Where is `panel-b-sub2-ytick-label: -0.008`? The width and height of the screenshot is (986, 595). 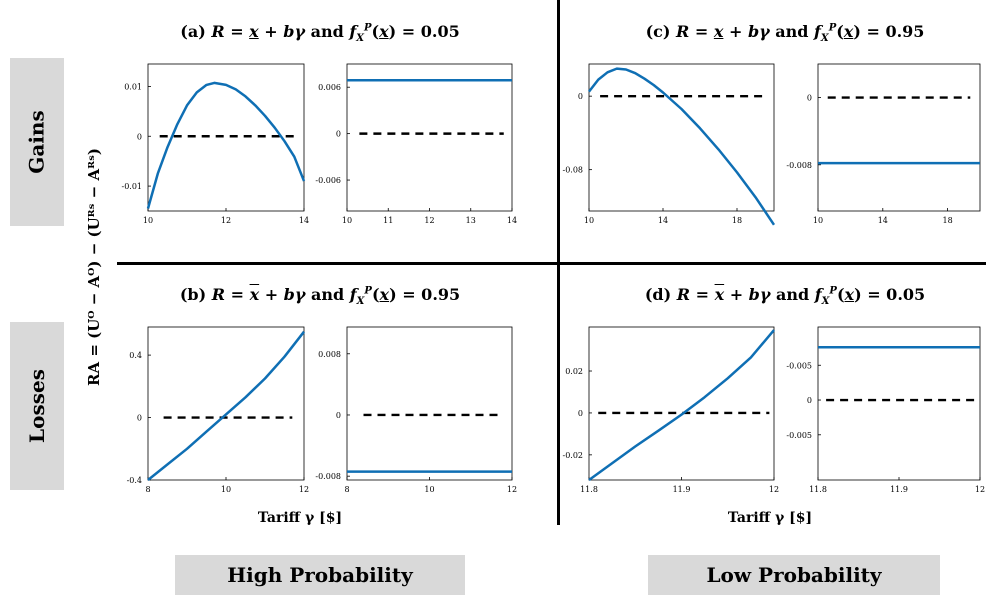 panel-b-sub2-ytick-label: -0.008 is located at coordinates (328, 476).